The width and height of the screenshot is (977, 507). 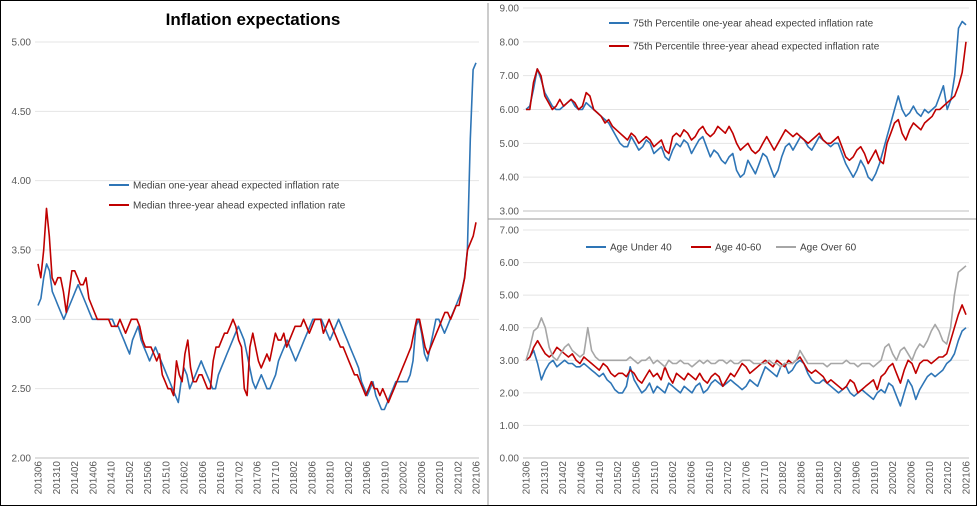 What do you see at coordinates (22, 112) in the screenshot?
I see `y-tick-label: 4.50` at bounding box center [22, 112].